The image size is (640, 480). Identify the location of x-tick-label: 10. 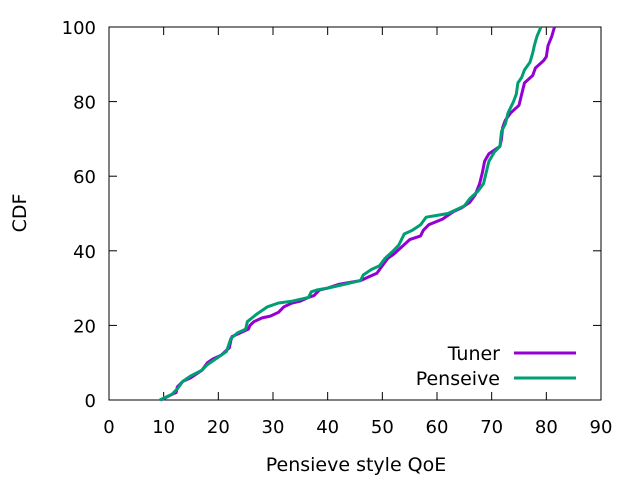
(163, 427).